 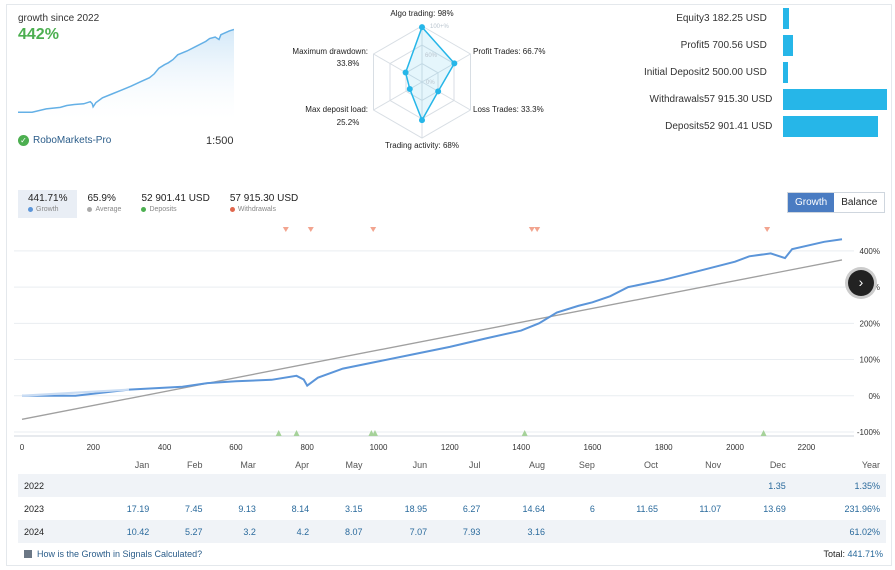 I want to click on table-cell-year: 2024, so click(x=54, y=531).